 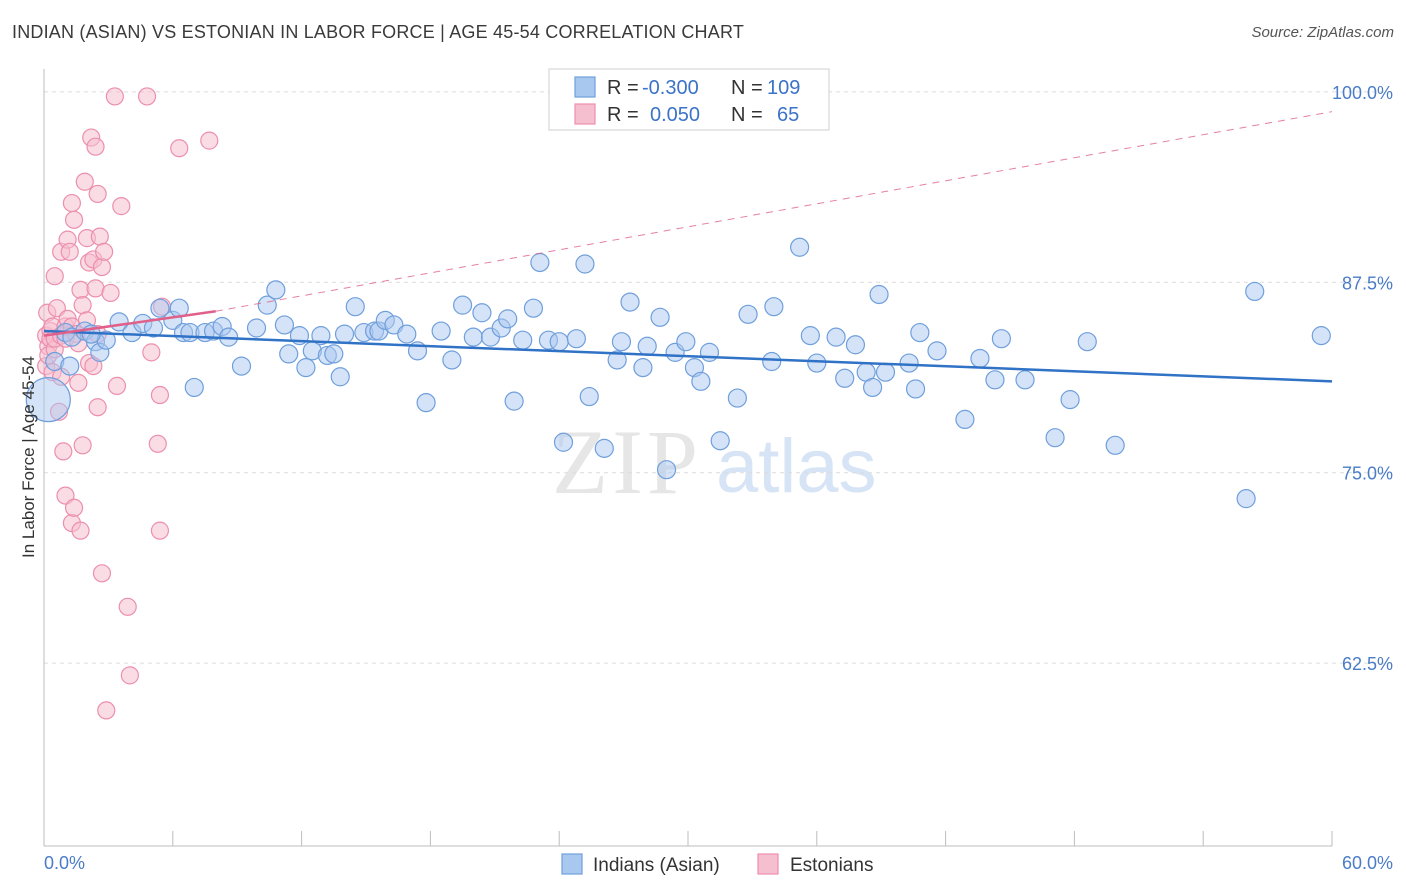 I want to click on bottom-legend-swatch-blue, so click(x=572, y=864).